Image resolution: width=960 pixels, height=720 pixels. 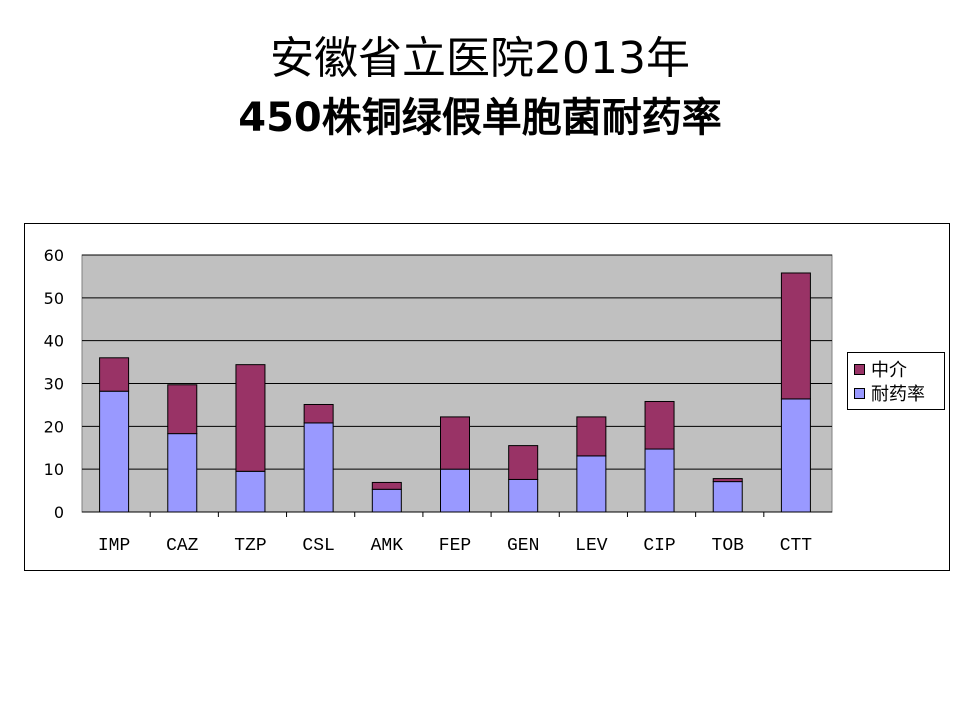 I want to click on x-tick-label: TZP, so click(x=250, y=546).